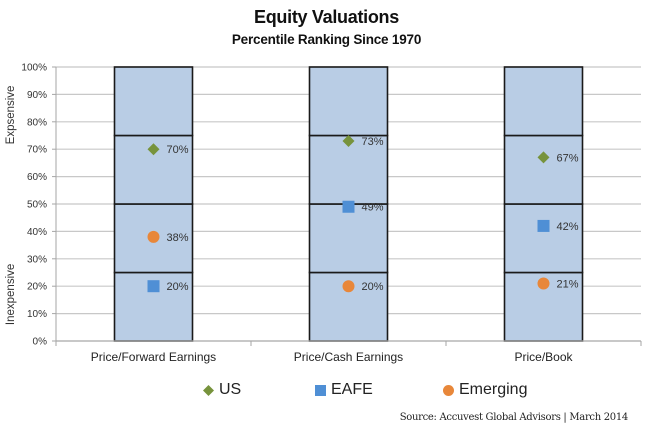 The width and height of the screenshot is (653, 441). What do you see at coordinates (326, 17) in the screenshot?
I see `chart-title: Equity Valuations` at bounding box center [326, 17].